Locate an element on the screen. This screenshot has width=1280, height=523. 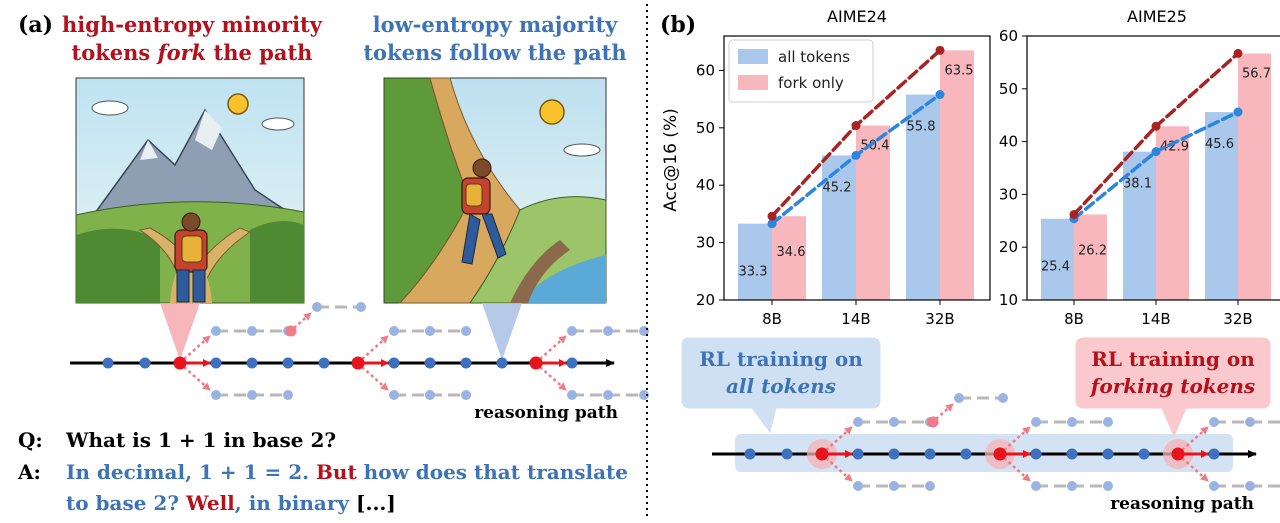
data-label-all: 45.2 is located at coordinates (837, 187).